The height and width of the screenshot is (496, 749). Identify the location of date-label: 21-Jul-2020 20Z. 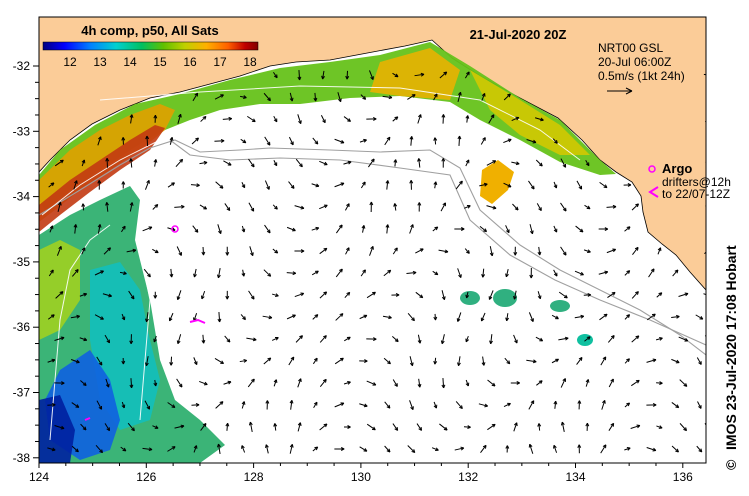
(518, 34).